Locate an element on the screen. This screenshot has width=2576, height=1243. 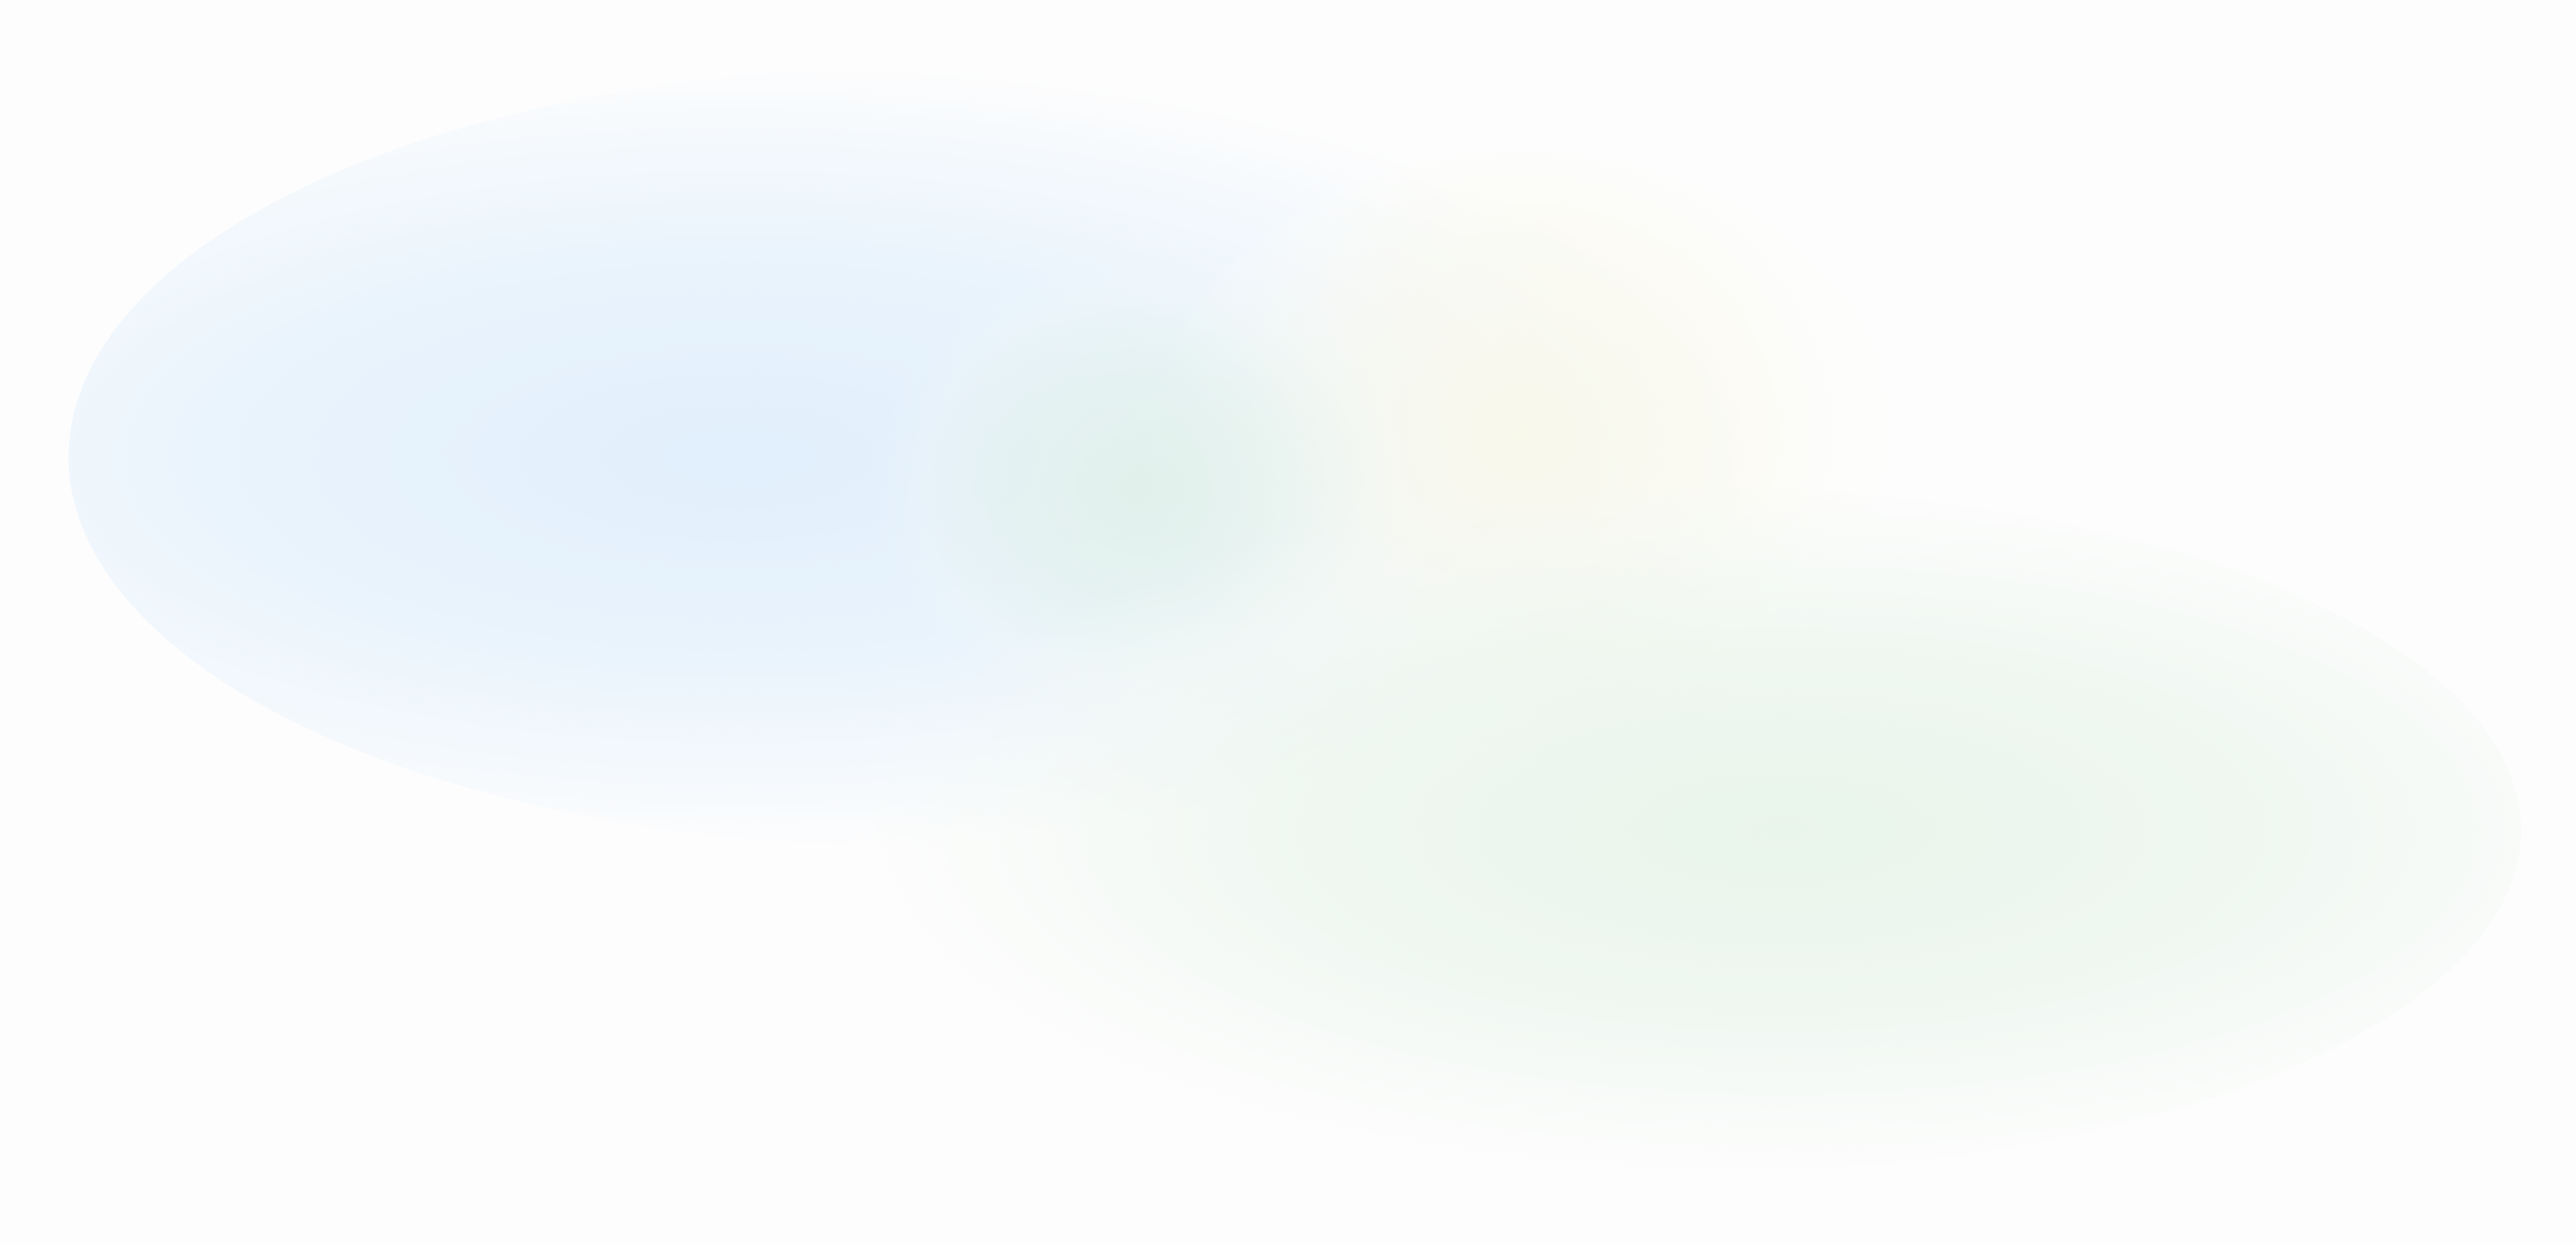
yellow-glow-blob is located at coordinates (1524, 464).